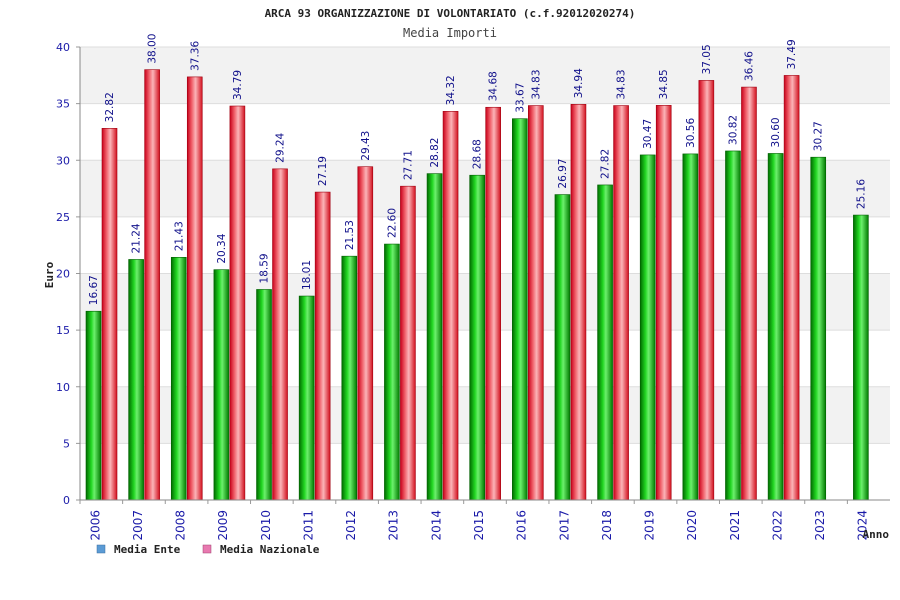 The image size is (900, 600). I want to click on x-tick-label-2006: 2006, so click(95, 525).